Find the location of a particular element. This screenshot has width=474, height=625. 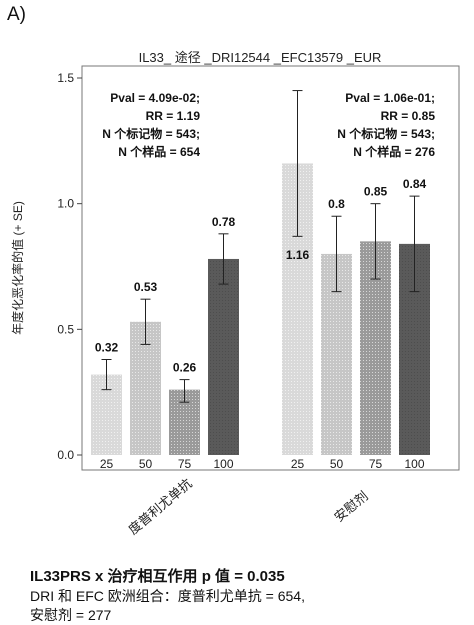

group-label: 度普利尤单抗 is located at coordinates (159, 507).